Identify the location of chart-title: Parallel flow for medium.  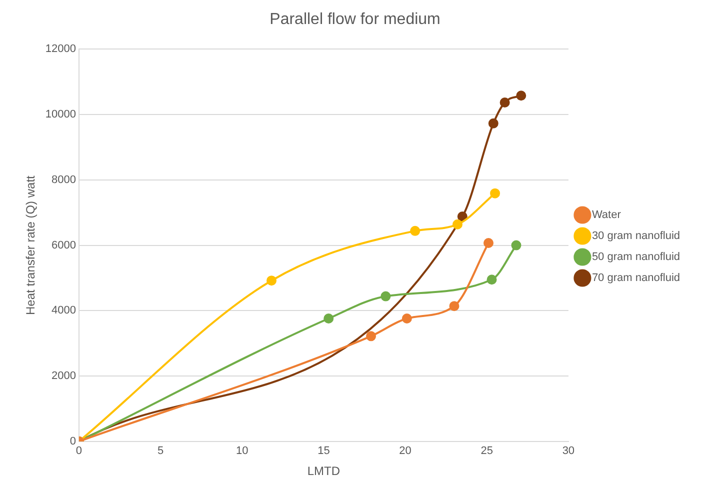
(355, 19).